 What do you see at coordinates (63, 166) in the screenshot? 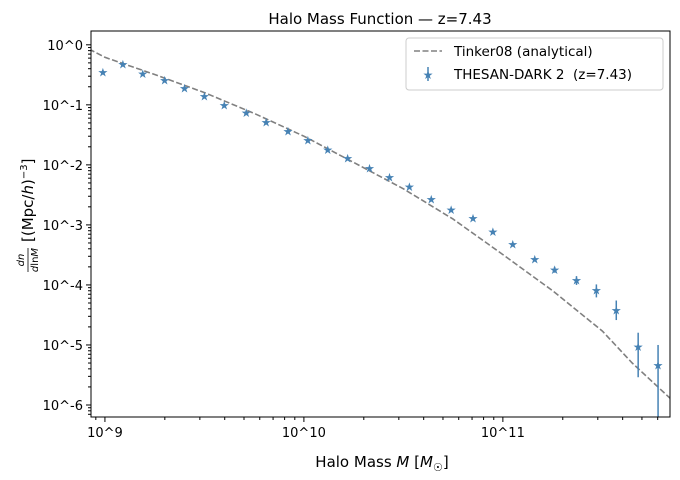
I see `y-tick-label: 10^-2` at bounding box center [63, 166].